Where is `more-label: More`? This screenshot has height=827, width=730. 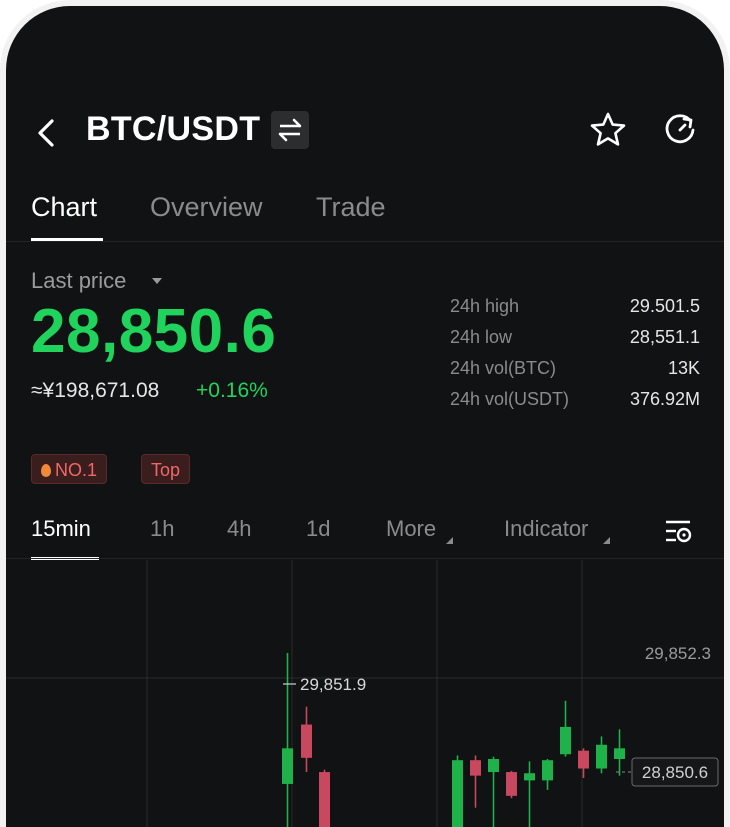 more-label: More is located at coordinates (411, 528).